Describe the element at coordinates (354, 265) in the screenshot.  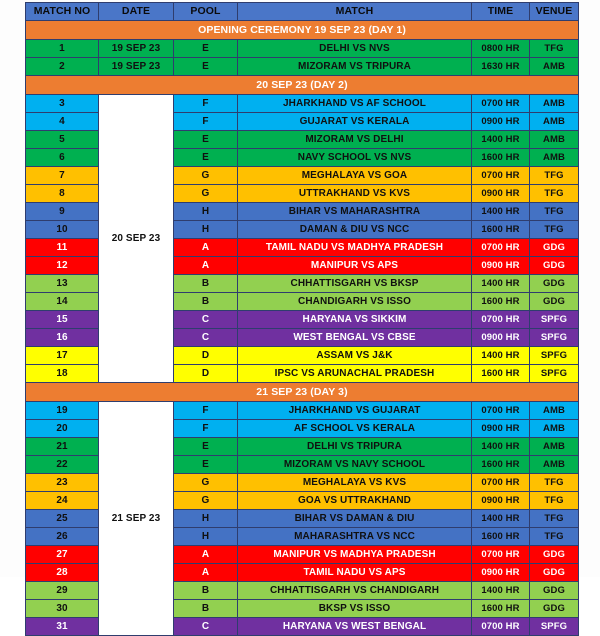
I see `cell-match: MANIPUR VS APS` at that location.